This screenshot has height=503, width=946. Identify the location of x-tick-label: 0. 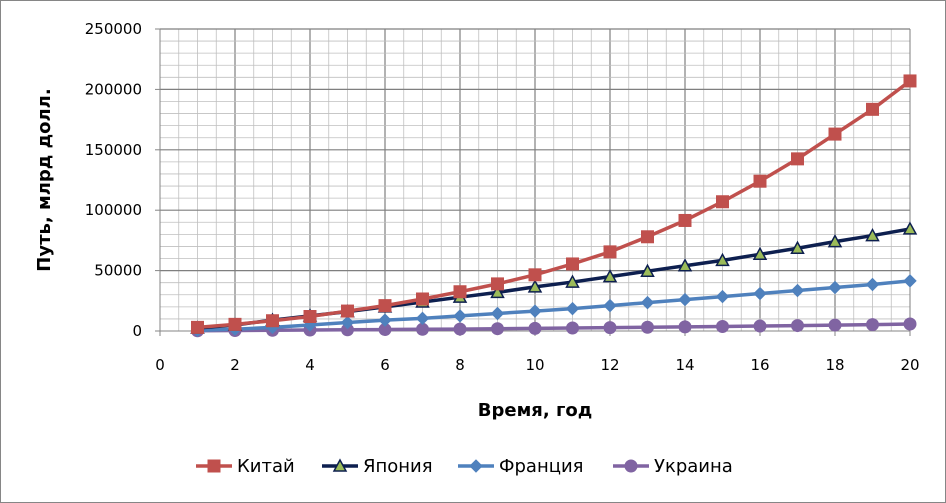
(160, 365).